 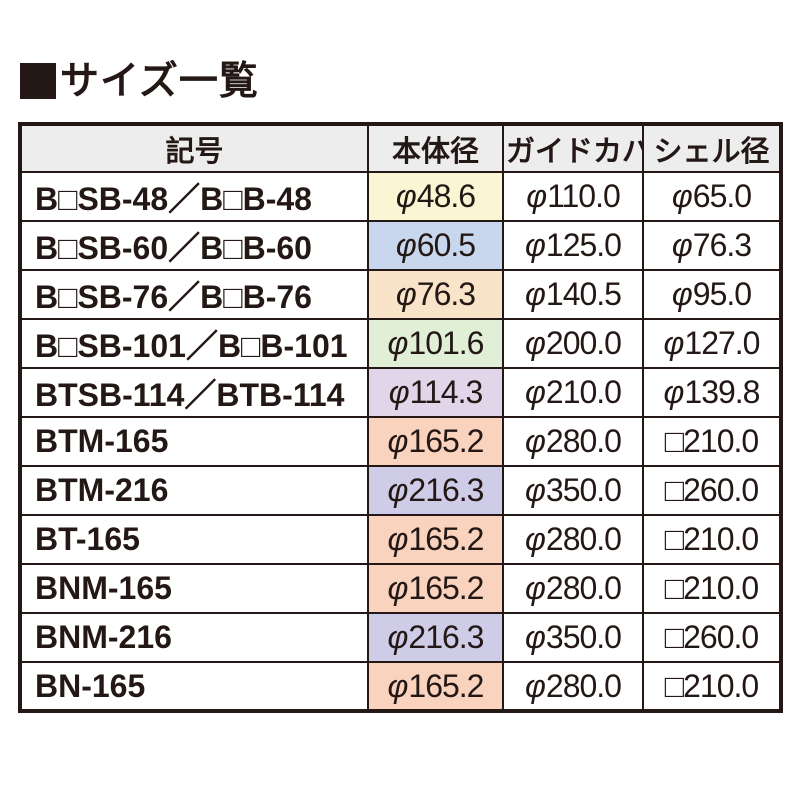 I want to click on table-row: B□SB-76／B□B-76 φ76.3 φ140.5 φ95.0, so click(x=400, y=294).